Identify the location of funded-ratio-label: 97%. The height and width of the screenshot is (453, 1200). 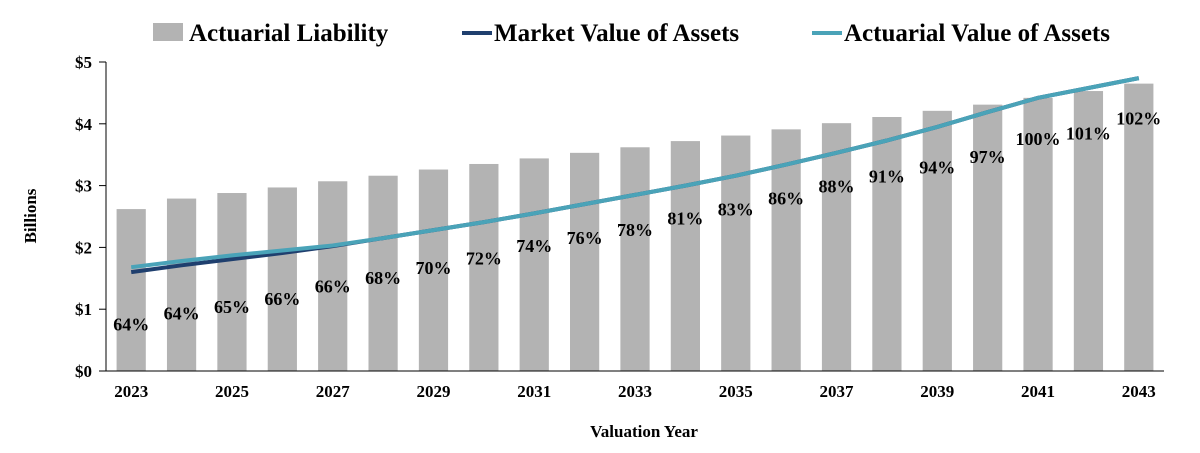
(988, 157).